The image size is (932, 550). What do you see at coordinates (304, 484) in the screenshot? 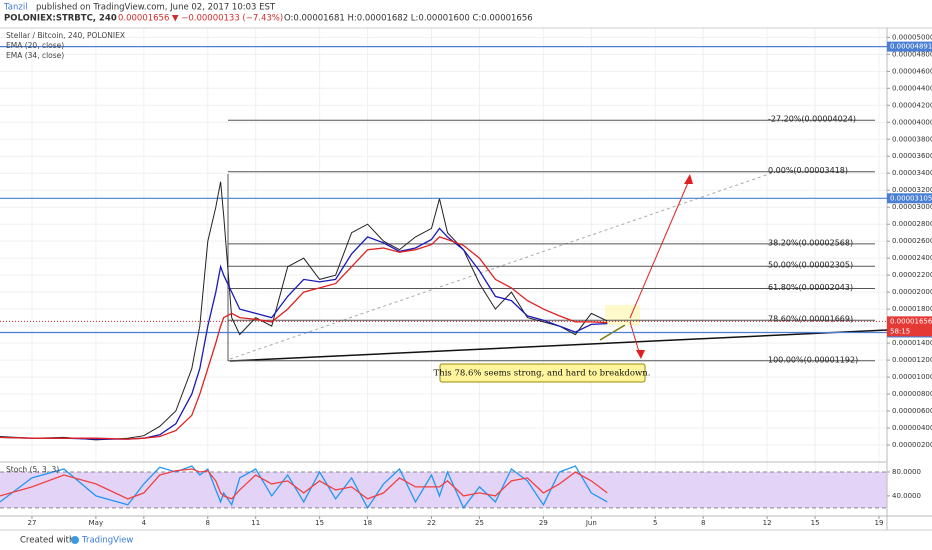
I see `series-line` at bounding box center [304, 484].